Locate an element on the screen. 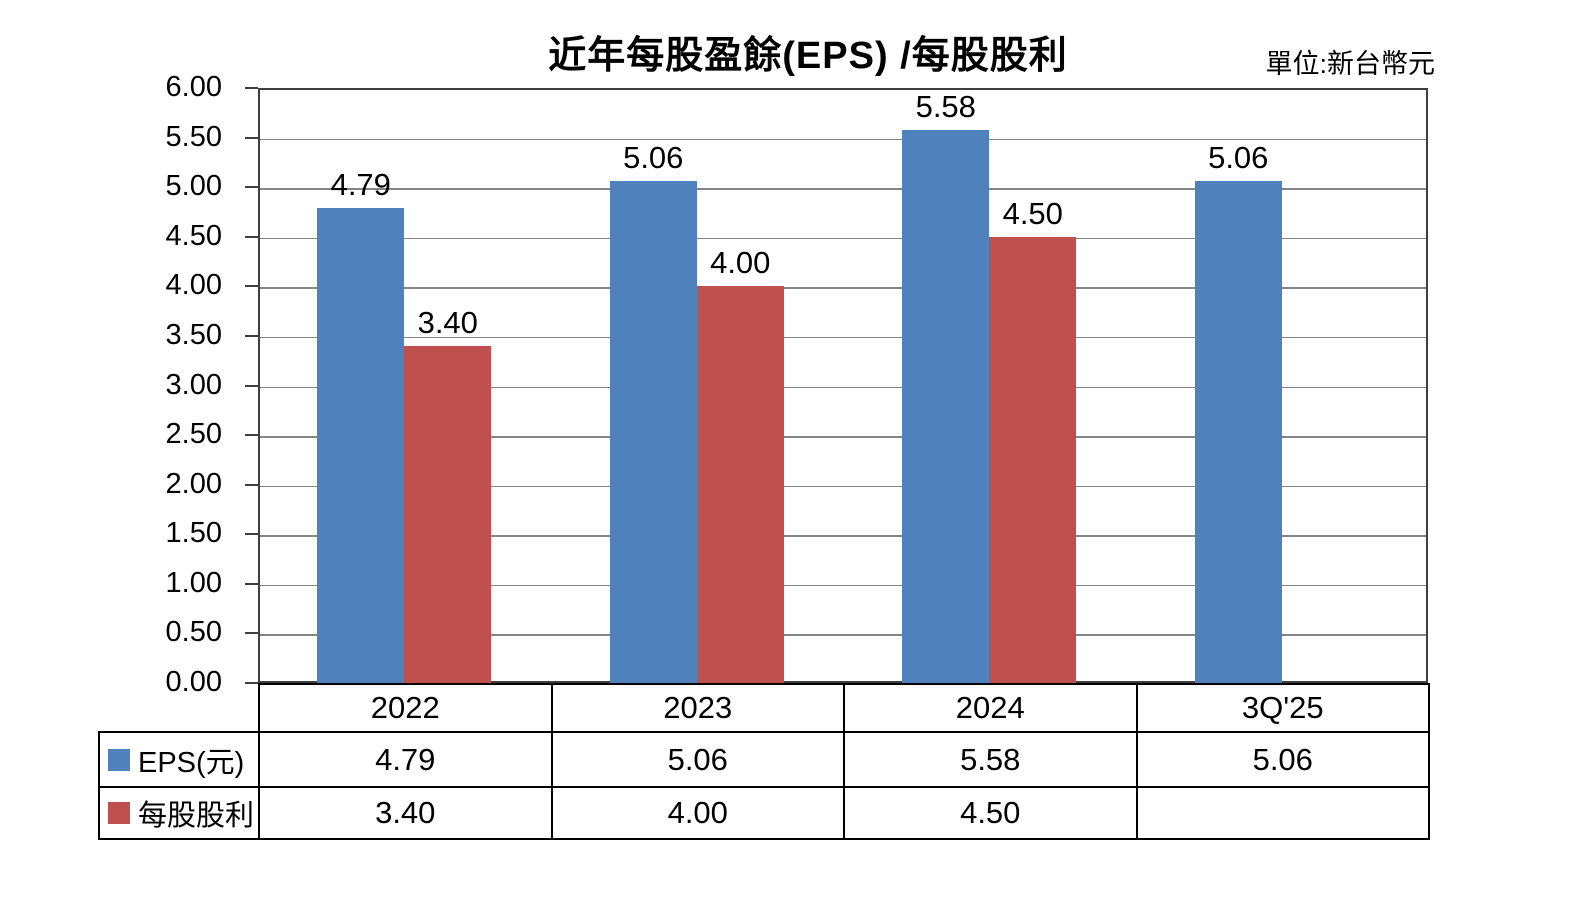 Image resolution: width=1587 pixels, height=907 pixels. bar-eps-2023 is located at coordinates (653, 432).